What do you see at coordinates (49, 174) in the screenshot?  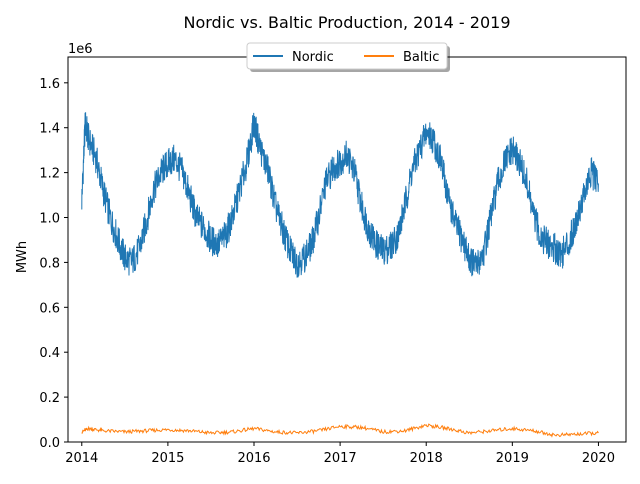 I see `y-tick-label: 1.2` at bounding box center [49, 174].